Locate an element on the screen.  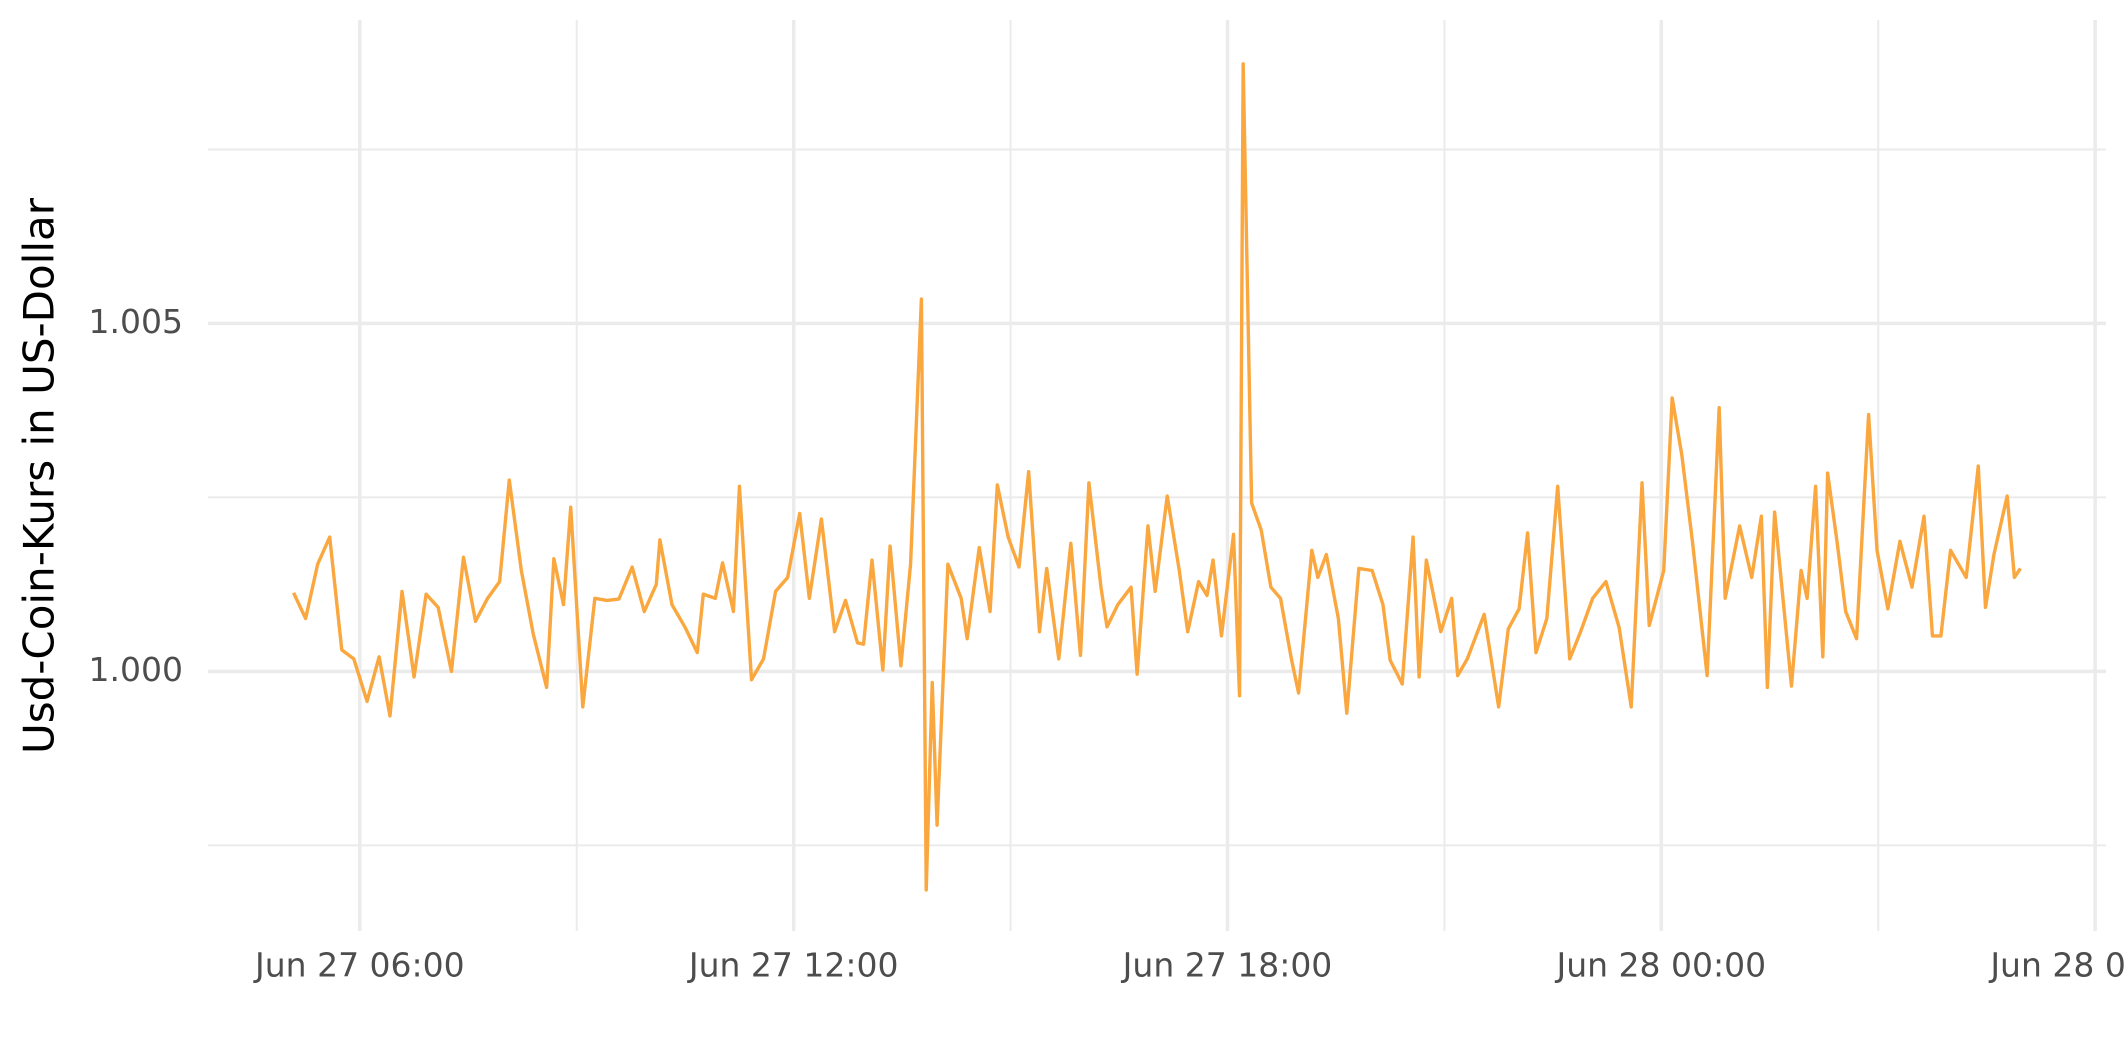
x-tick-label: Jun 27 06:00 is located at coordinates (359, 965).